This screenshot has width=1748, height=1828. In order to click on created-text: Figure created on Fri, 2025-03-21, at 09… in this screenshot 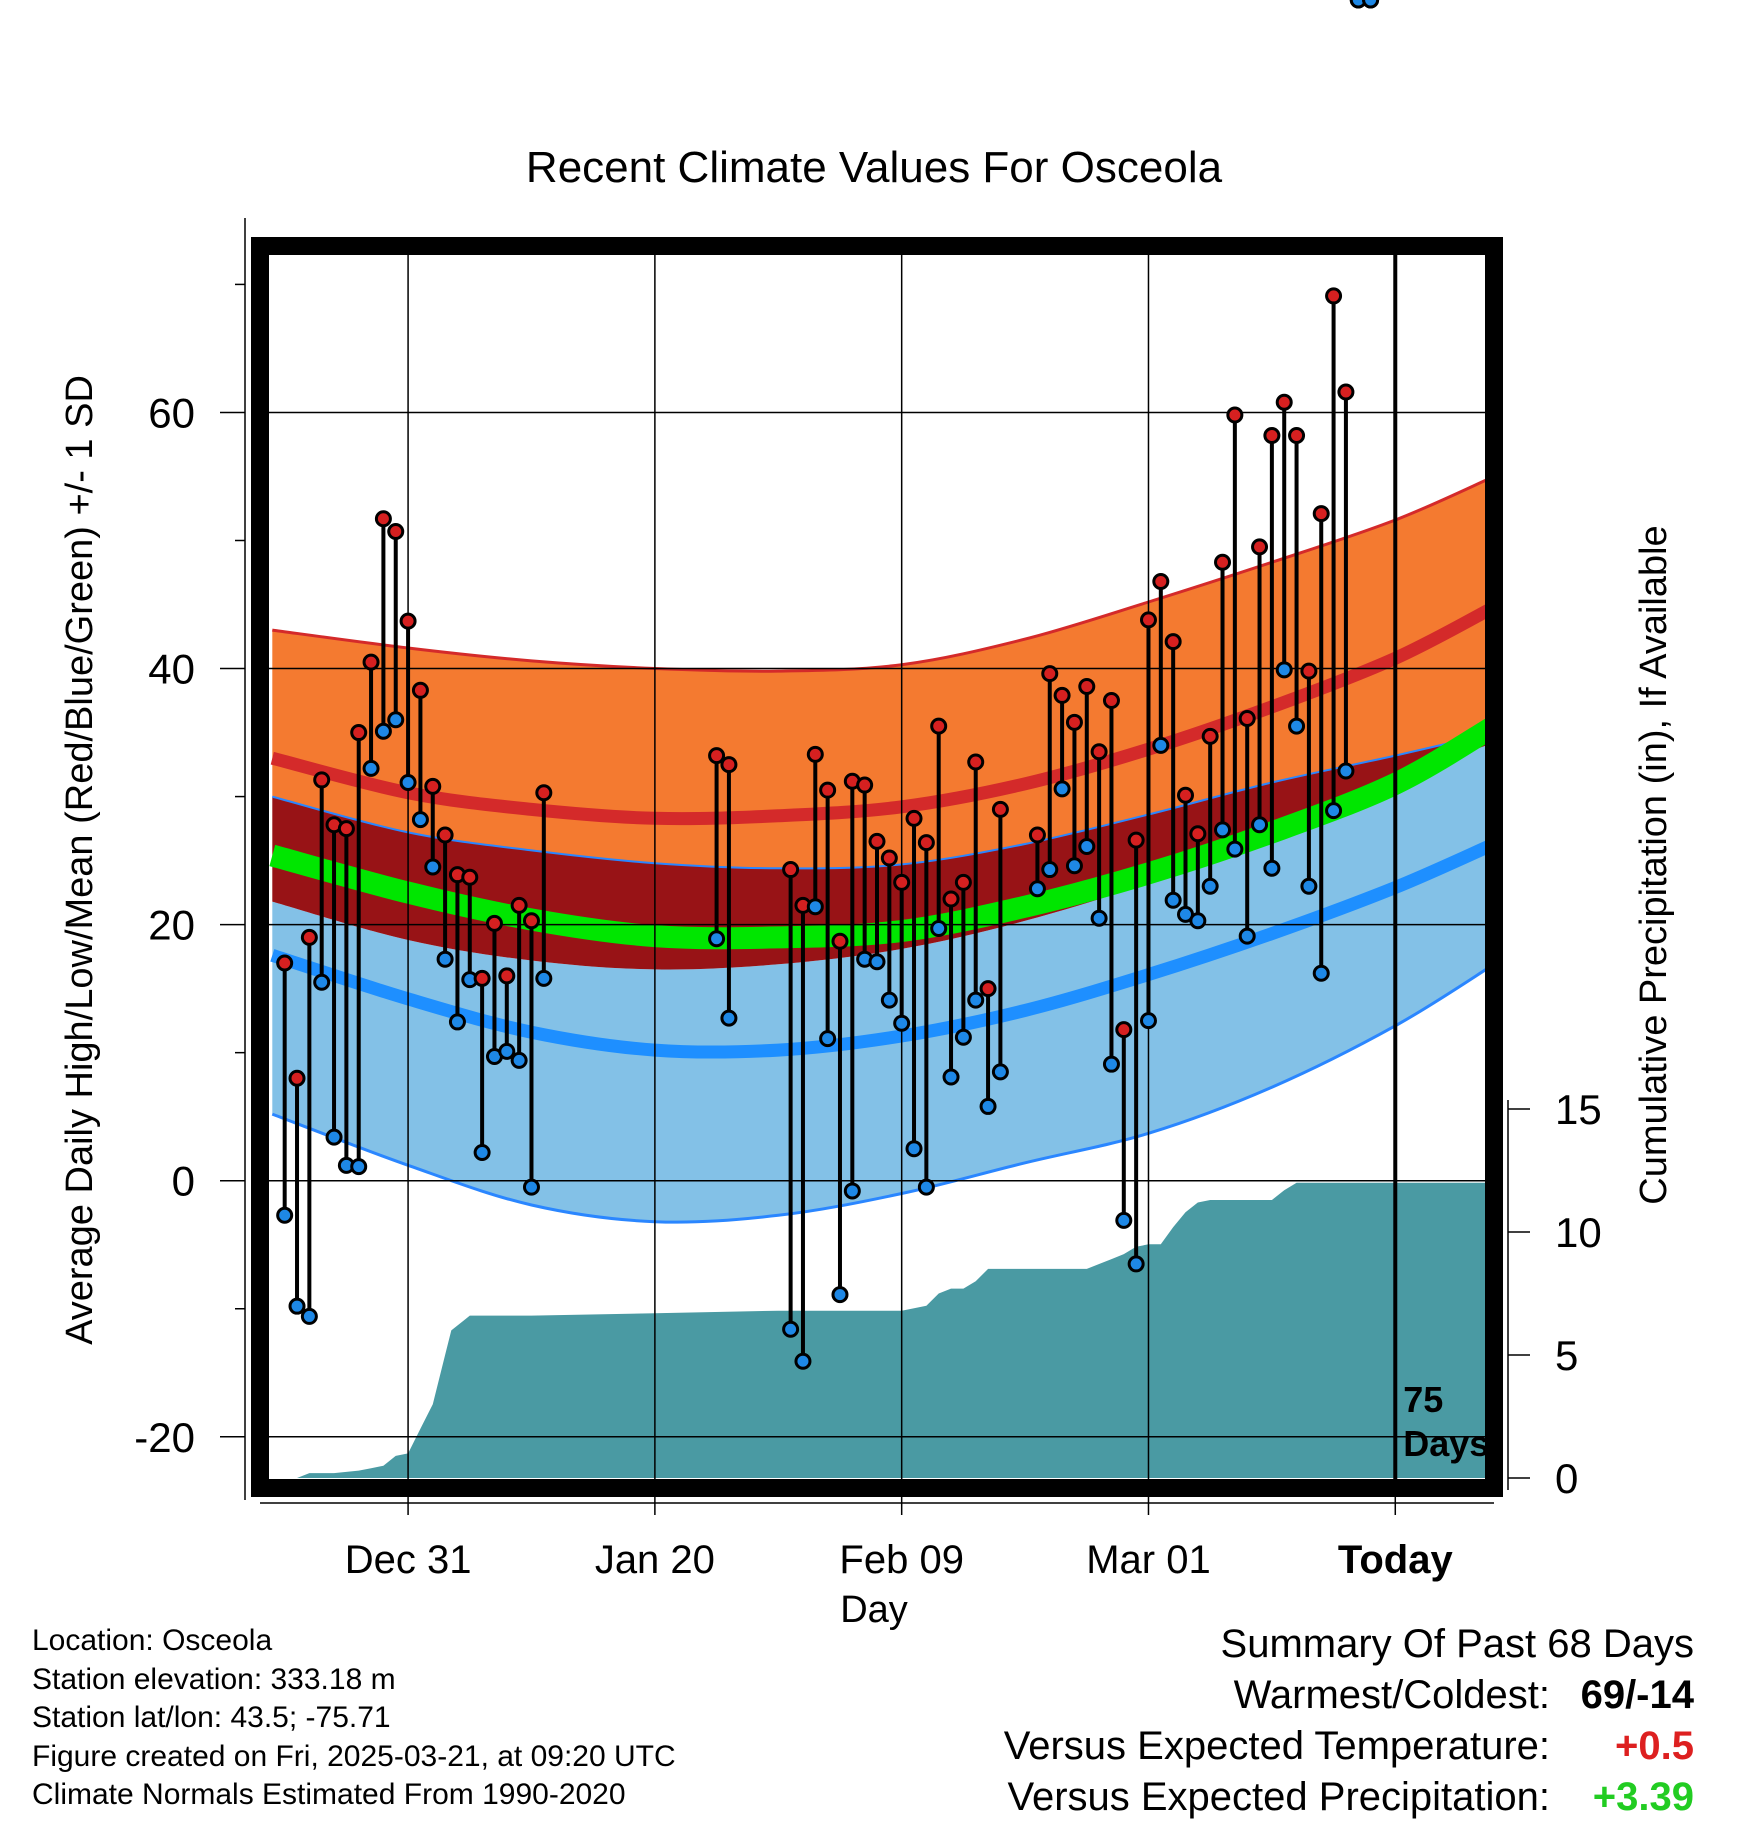, I will do `click(354, 1756)`.